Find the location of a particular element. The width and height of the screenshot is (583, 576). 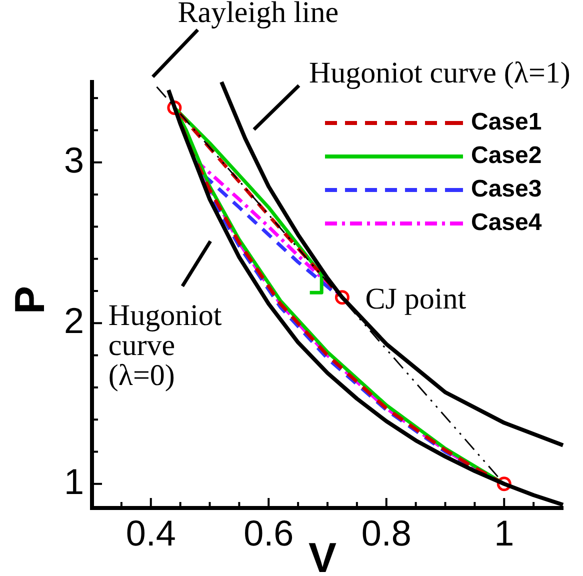

legend-label: Case2 is located at coordinates (506, 156).